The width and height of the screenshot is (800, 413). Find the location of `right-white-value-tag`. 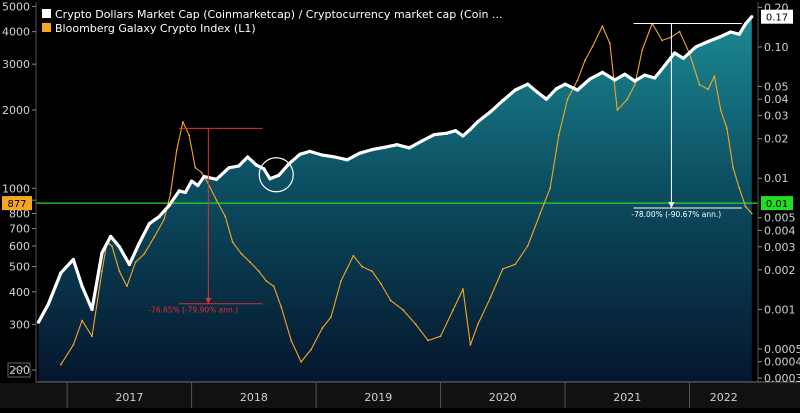

right-white-value-tag is located at coordinates (777, 16).